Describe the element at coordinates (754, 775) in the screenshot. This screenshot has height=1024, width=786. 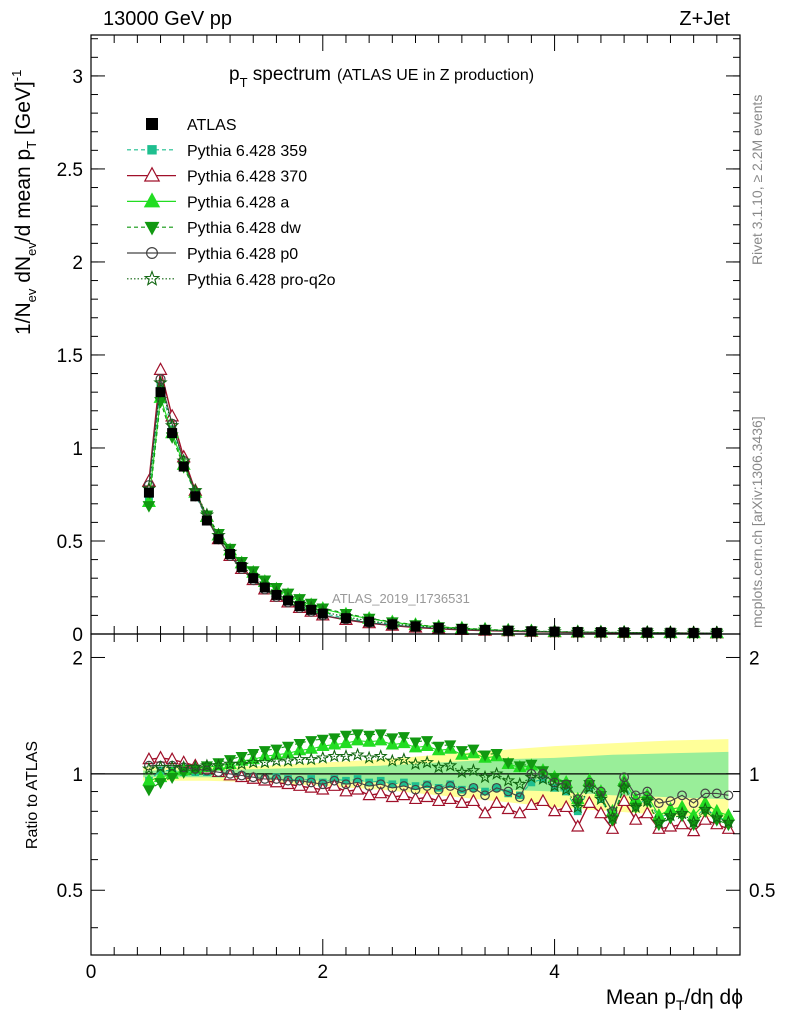
I see `ratio-y-tick-label-right: 1` at that location.